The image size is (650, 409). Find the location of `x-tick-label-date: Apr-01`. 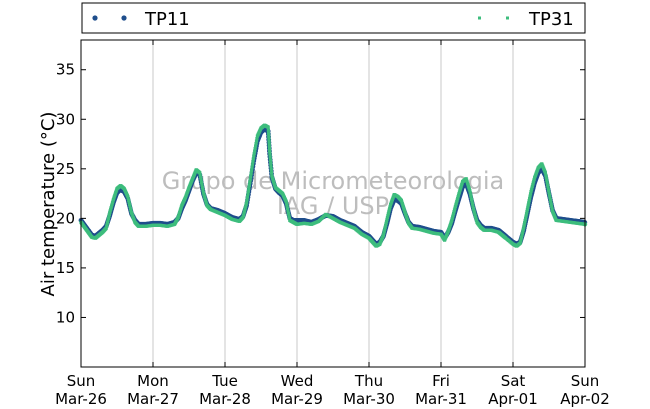

x-tick-label-date: Apr-01 is located at coordinates (513, 399).